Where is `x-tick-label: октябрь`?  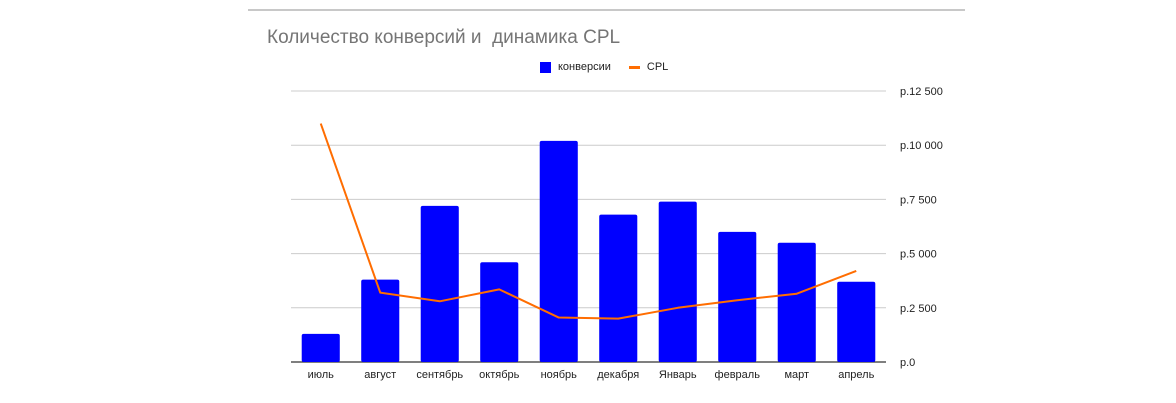 x-tick-label: октябрь is located at coordinates (499, 375).